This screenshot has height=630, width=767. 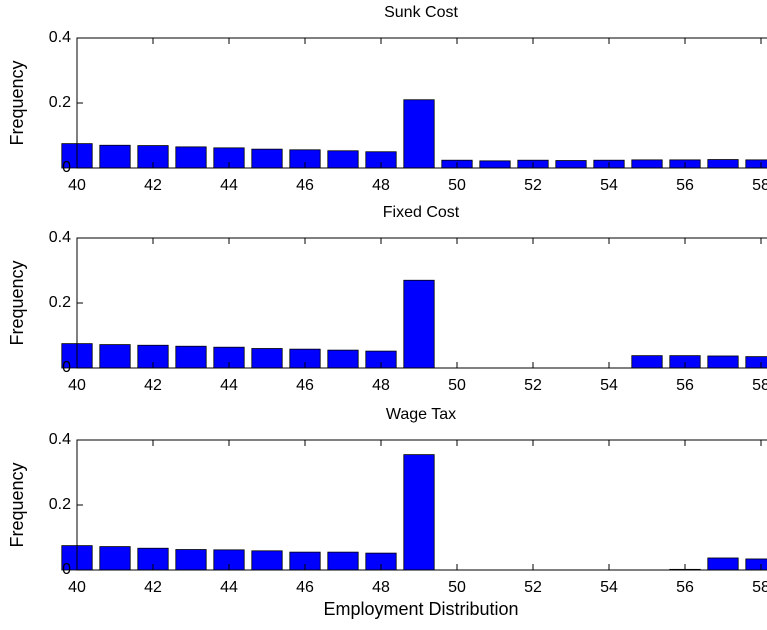 What do you see at coordinates (421, 212) in the screenshot?
I see `panel-title: Fixed Cost` at bounding box center [421, 212].